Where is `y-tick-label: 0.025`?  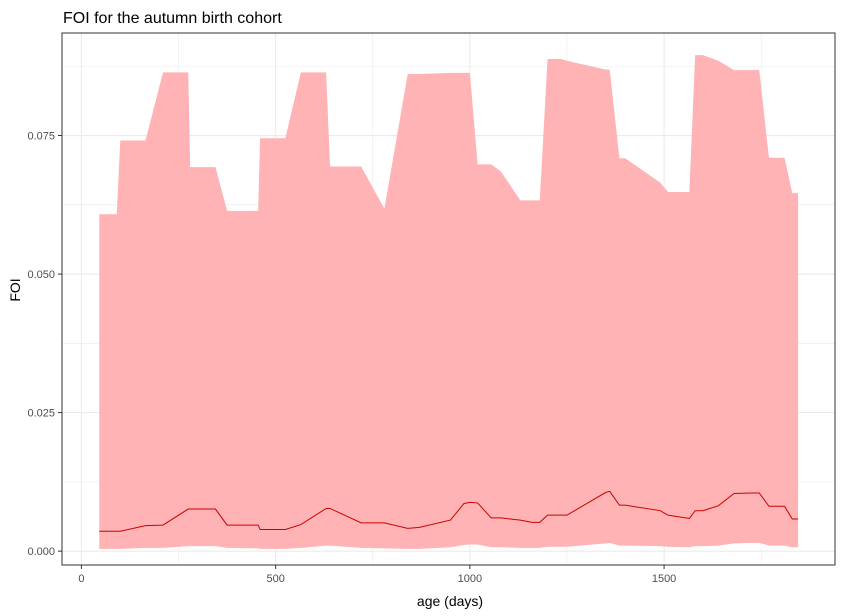 y-tick-label: 0.025 is located at coordinates (41, 414).